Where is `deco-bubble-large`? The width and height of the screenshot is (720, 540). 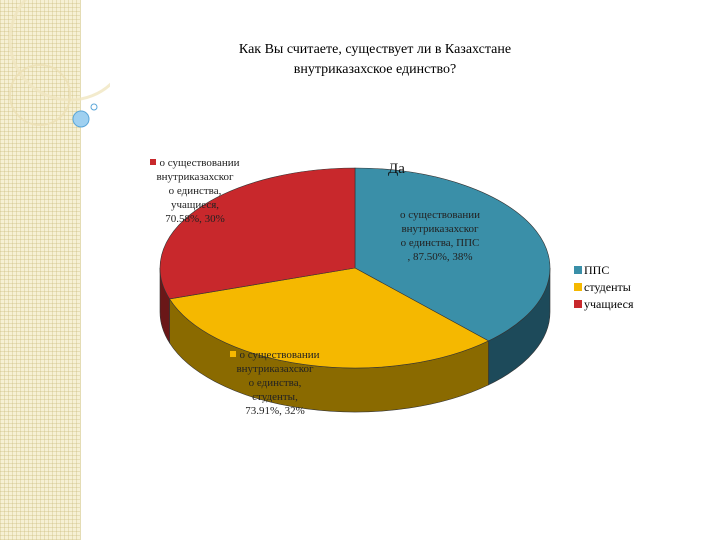 deco-bubble-large is located at coordinates (81, 119).